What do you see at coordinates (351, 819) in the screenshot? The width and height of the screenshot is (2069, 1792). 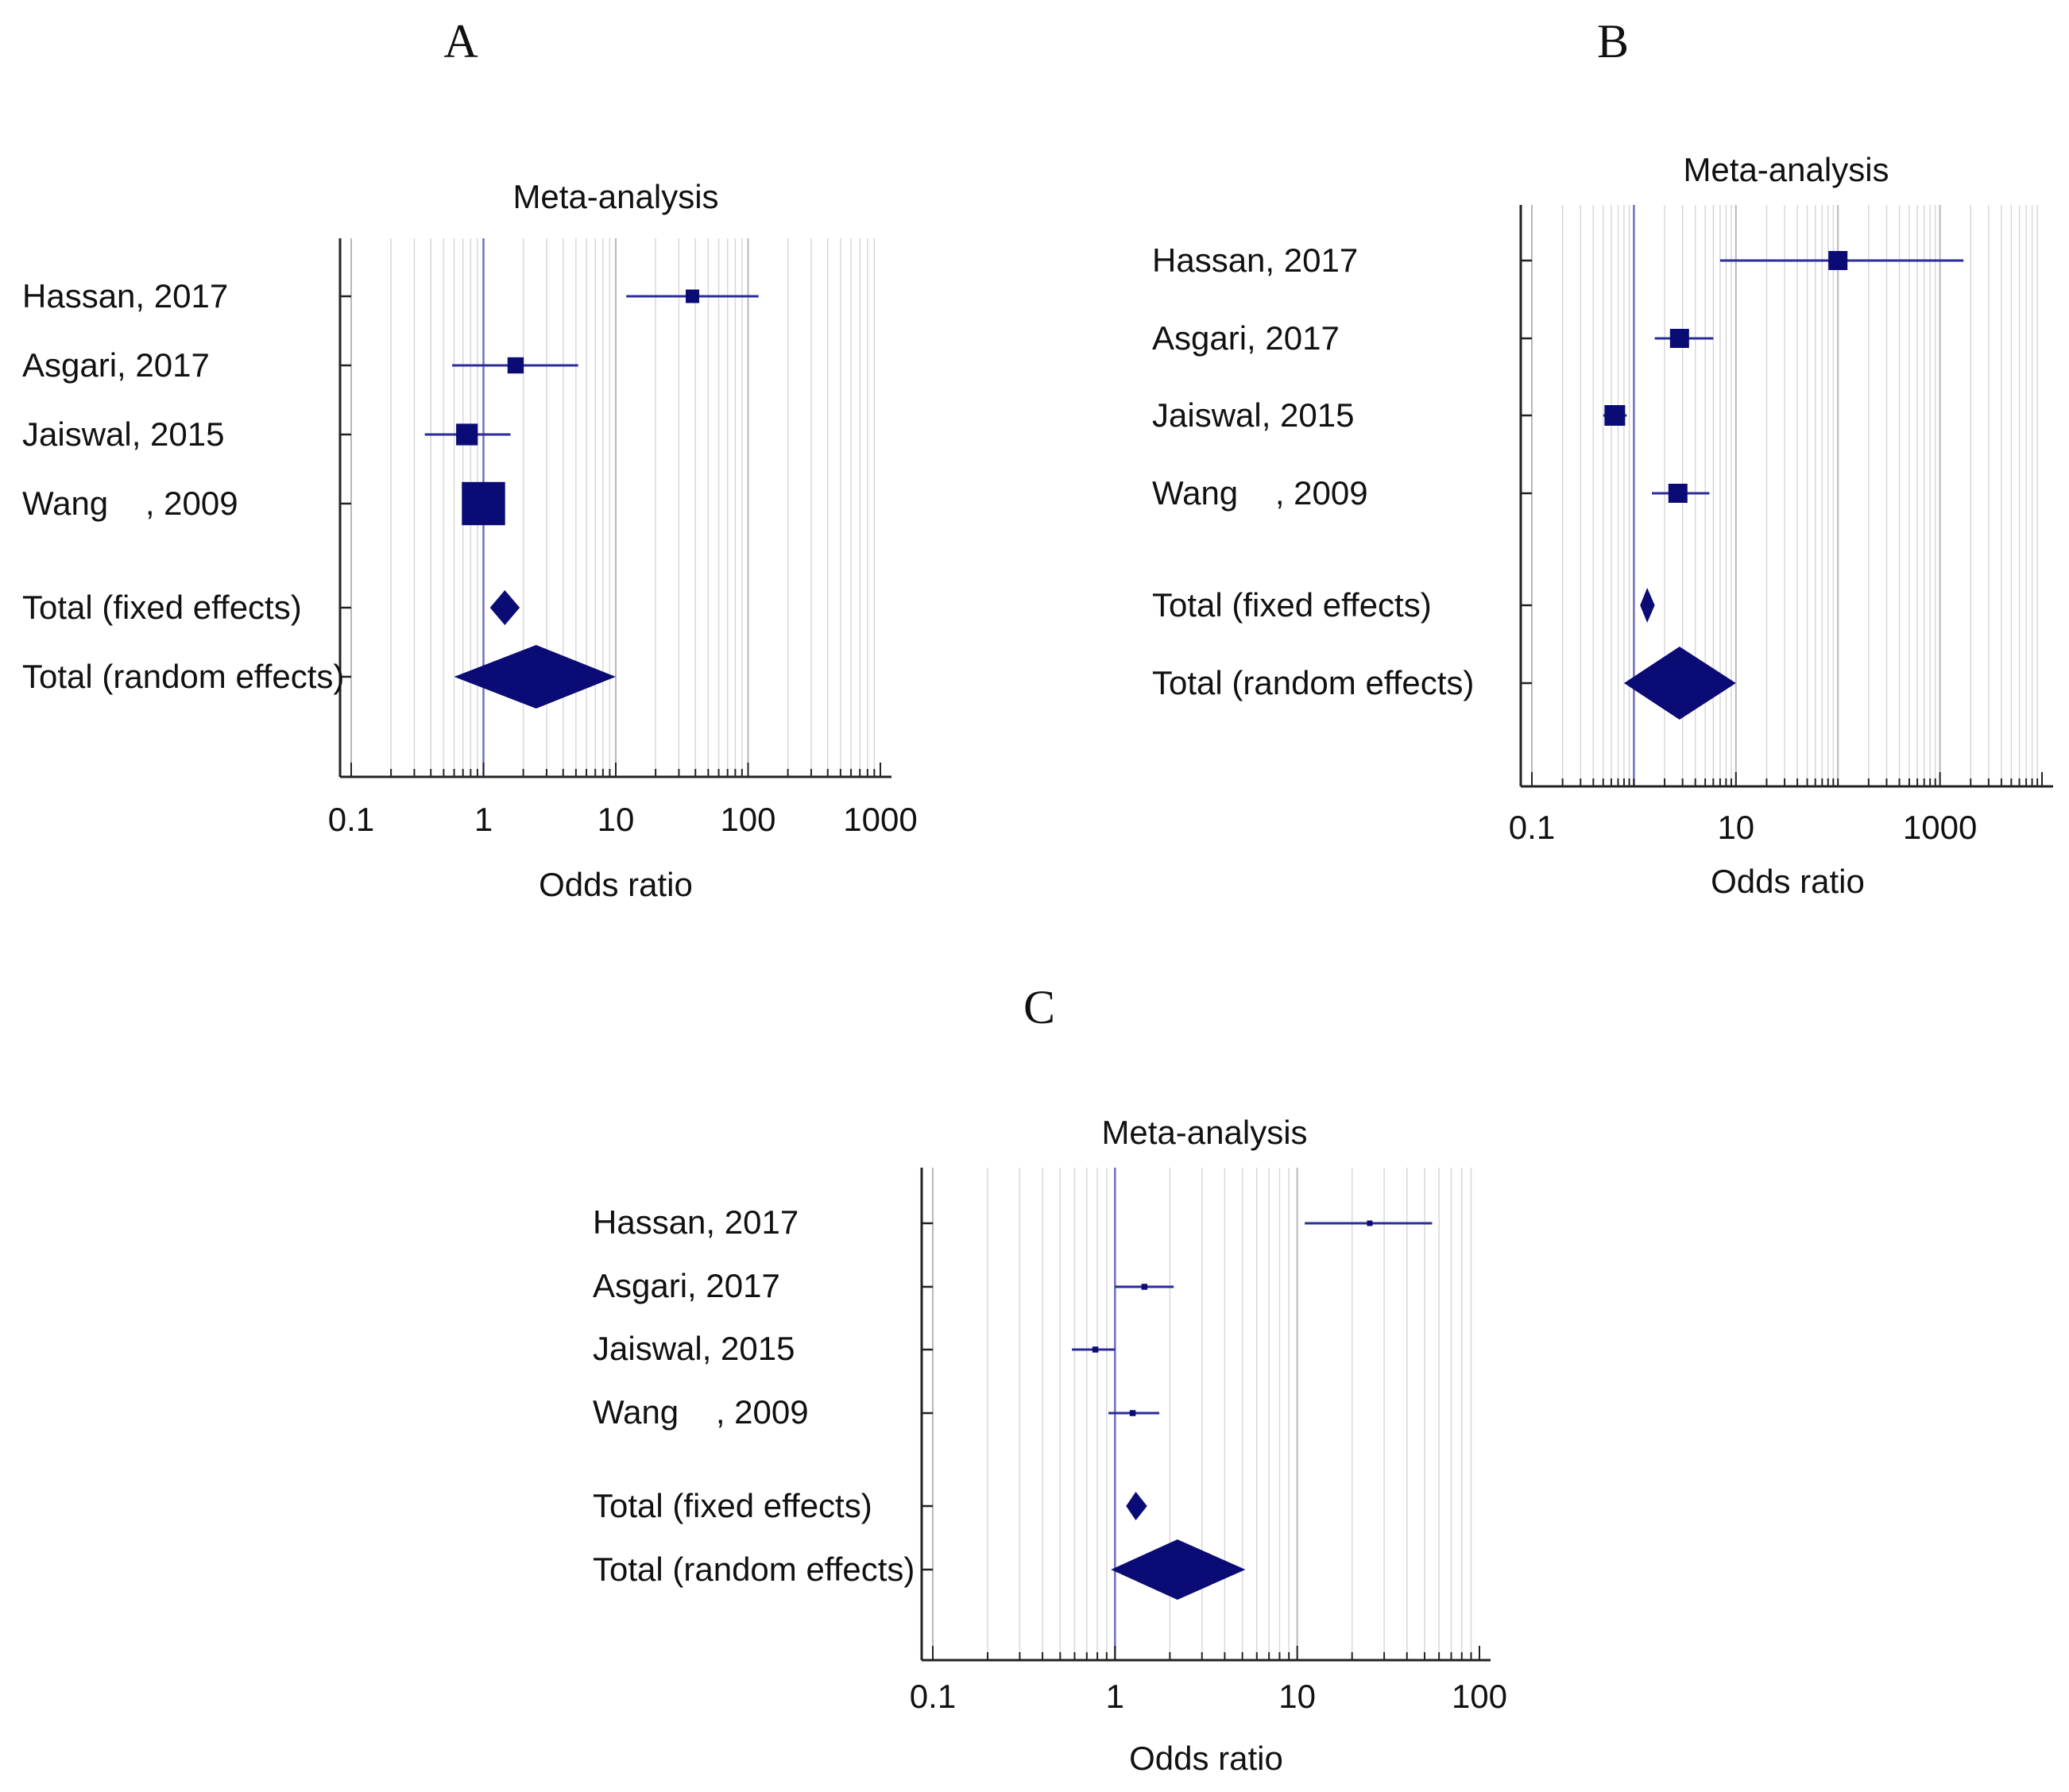 I see `panel-a-xtick-label-0: 0.1` at bounding box center [351, 819].